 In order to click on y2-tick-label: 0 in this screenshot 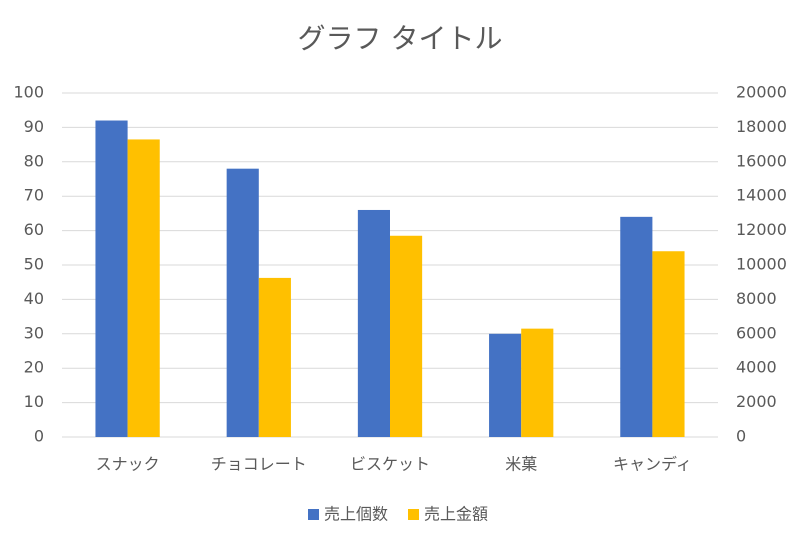, I will do `click(741, 436)`.